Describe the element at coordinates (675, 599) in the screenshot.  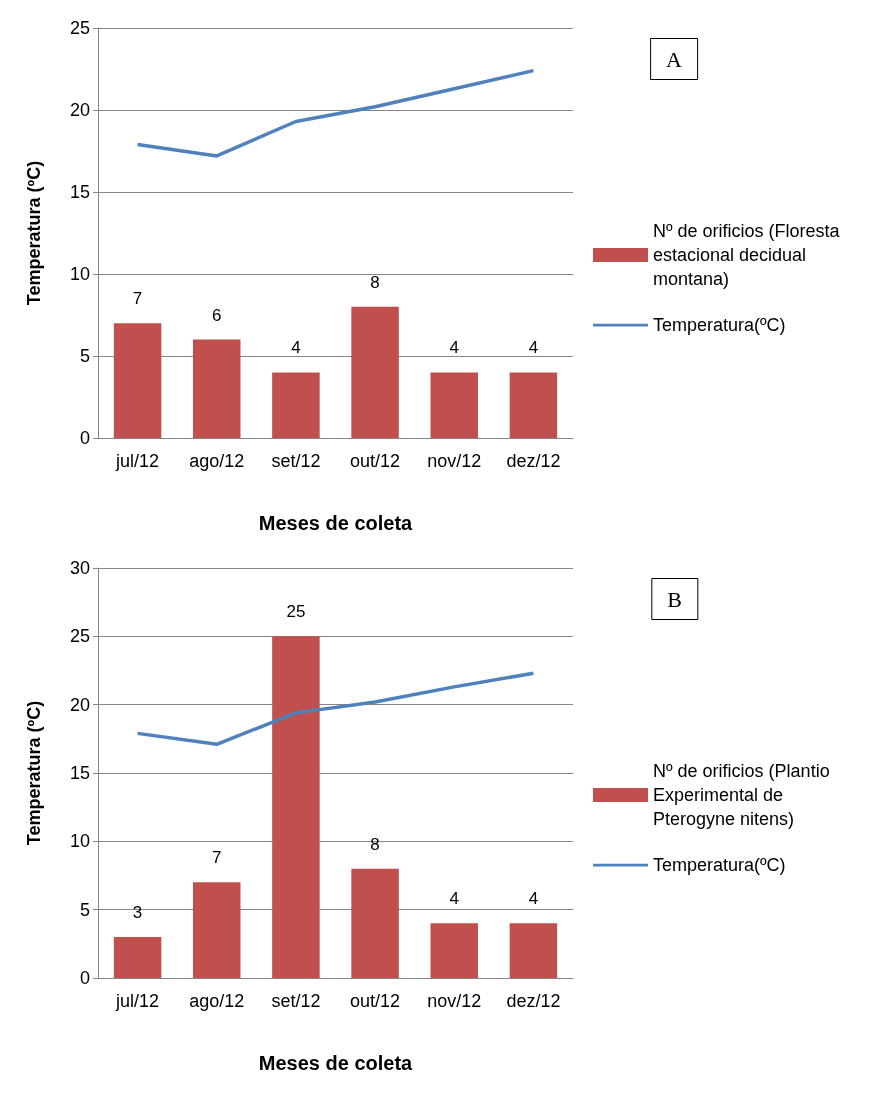
I see `text: B` at that location.